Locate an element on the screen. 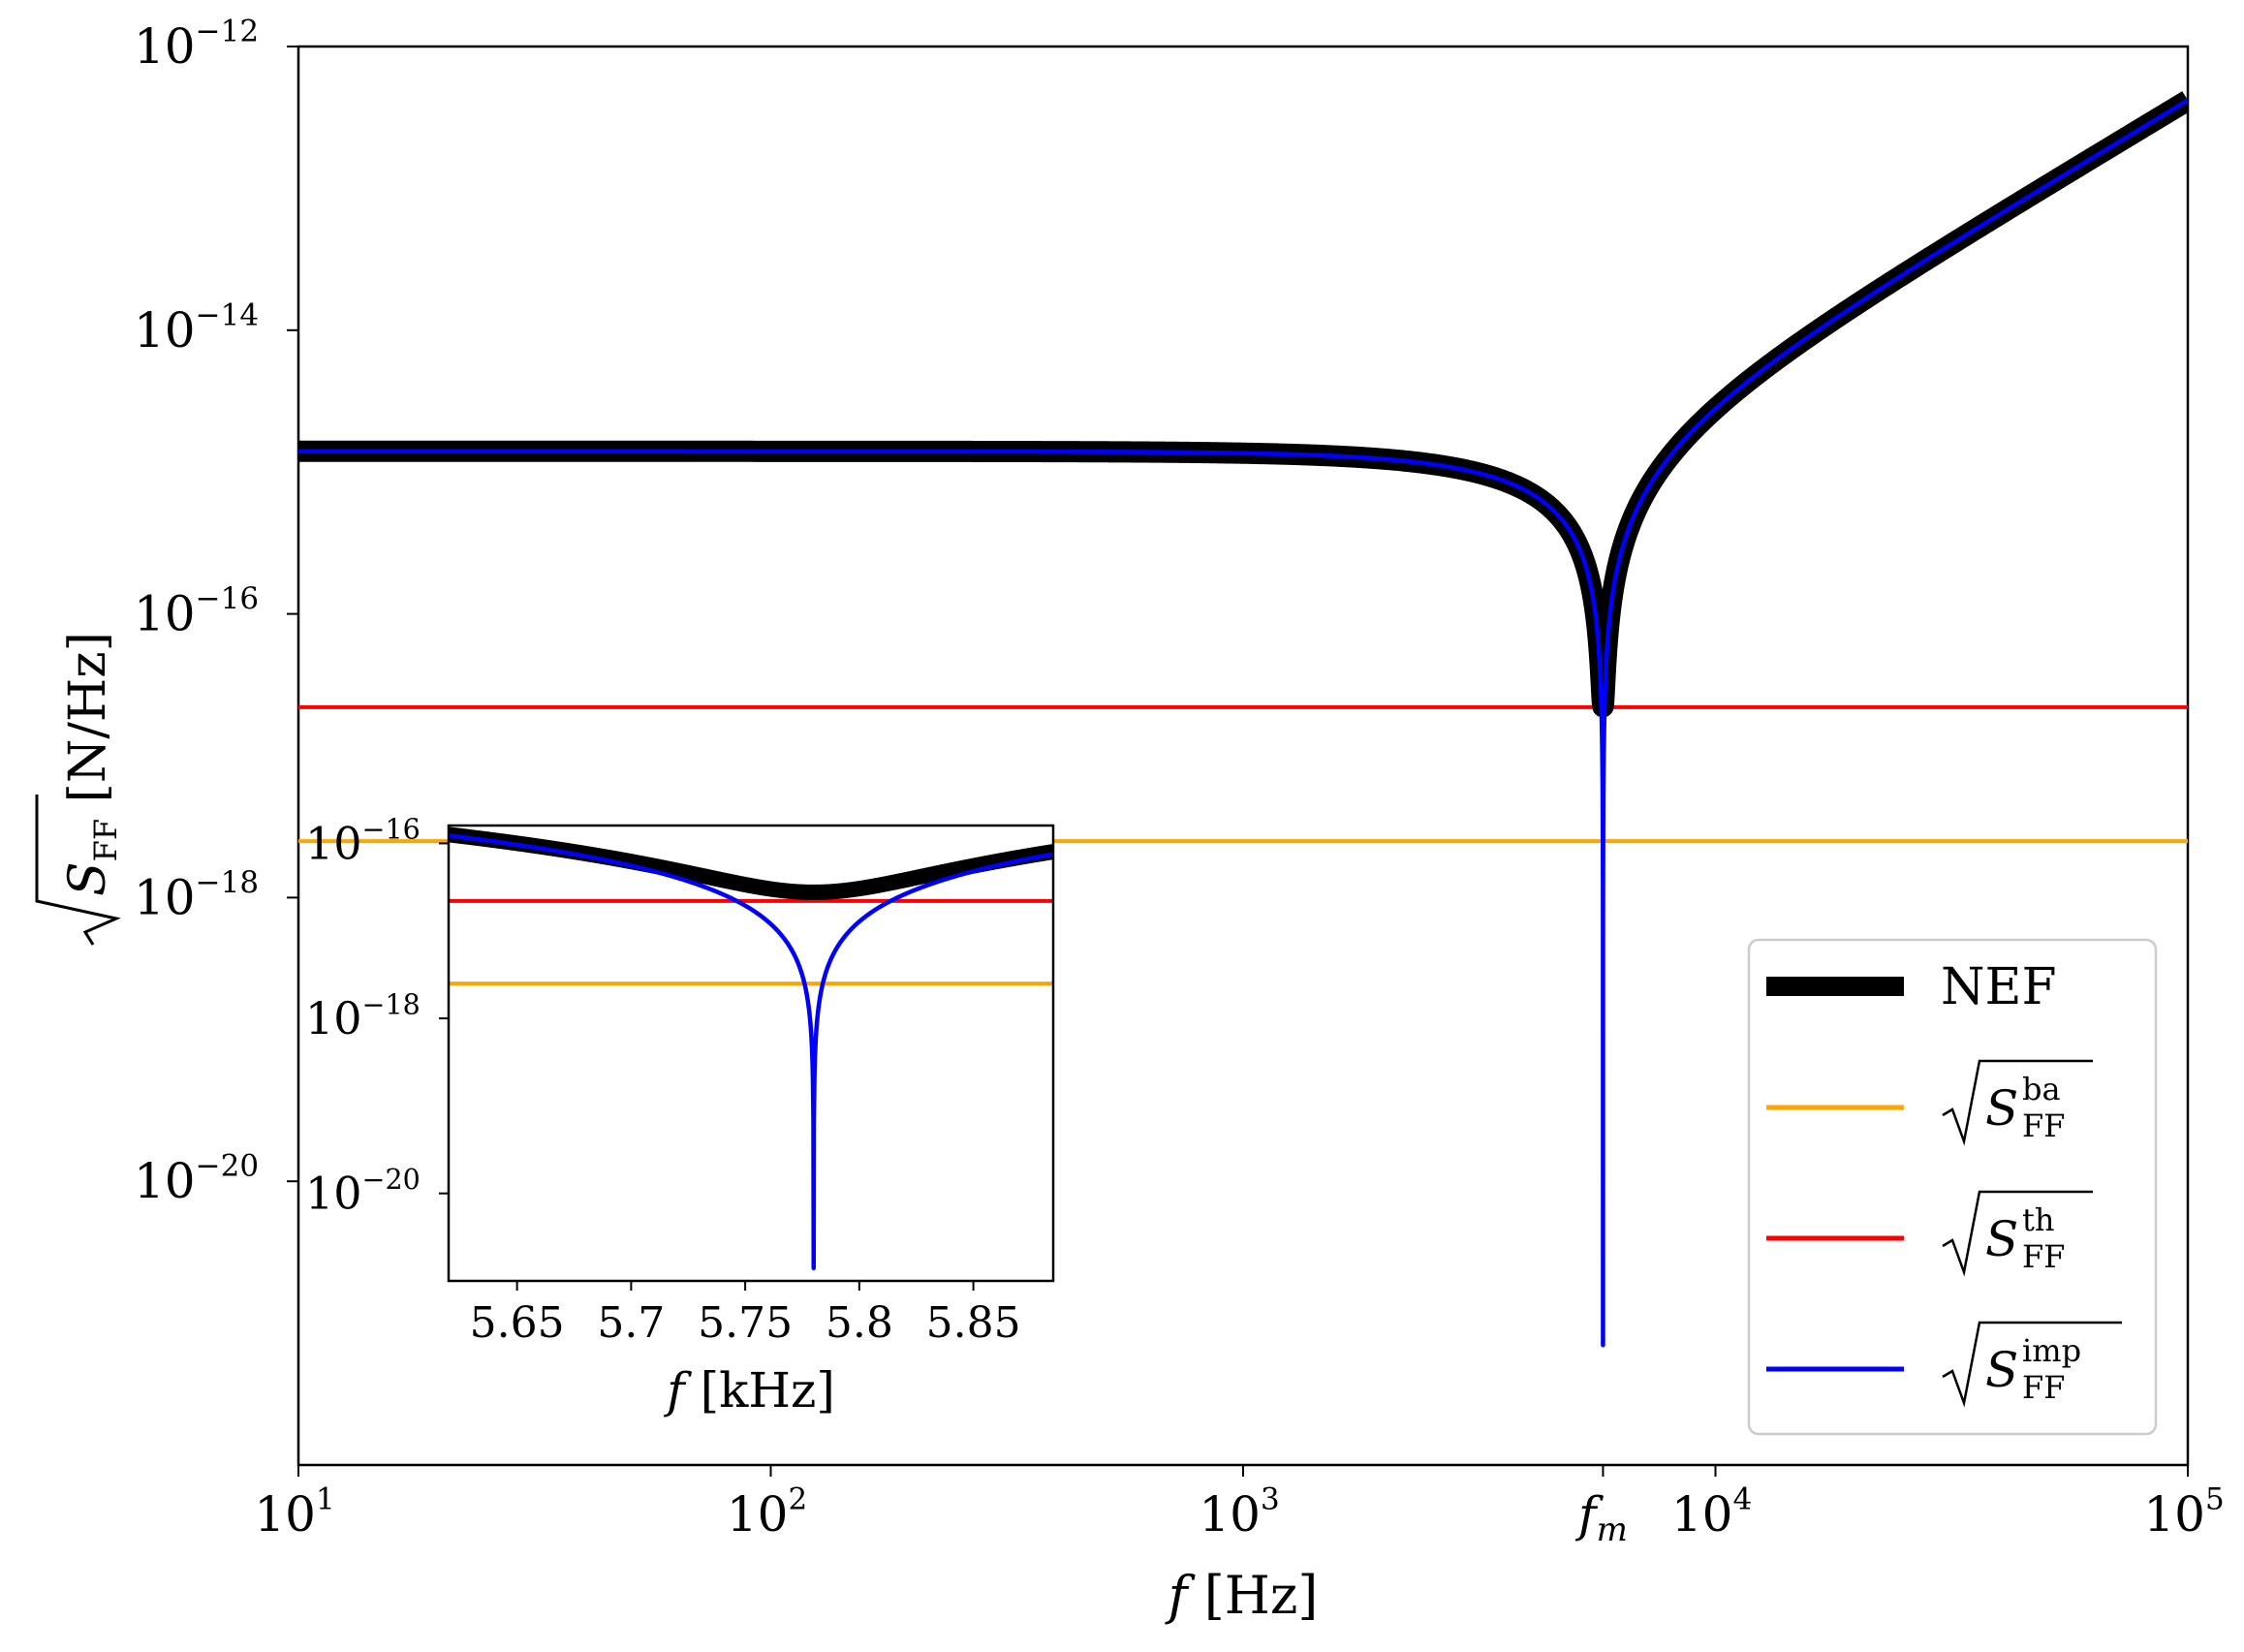  x-tick-label: 10⁵ is located at coordinates (2183, 1512).